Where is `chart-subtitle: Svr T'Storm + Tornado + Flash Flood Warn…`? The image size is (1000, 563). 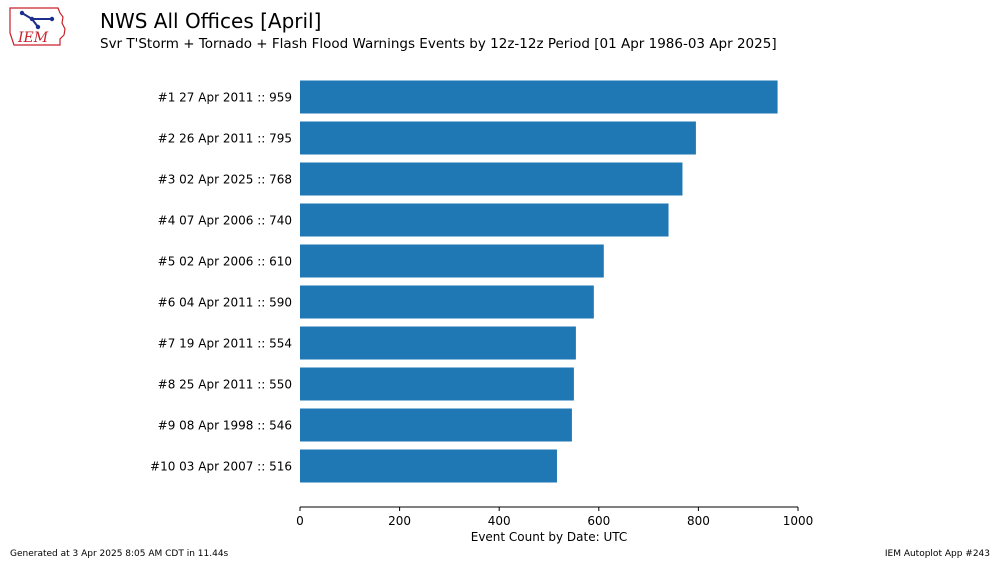 chart-subtitle: Svr T'Storm + Tornado + Flash Flood Warn… is located at coordinates (438, 44).